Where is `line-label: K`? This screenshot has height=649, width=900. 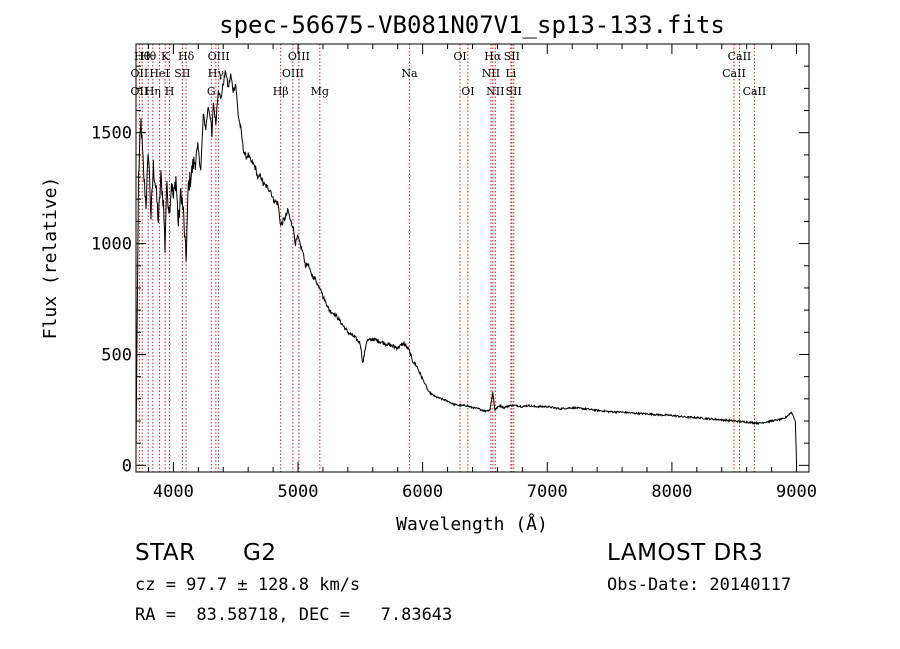 line-label: K is located at coordinates (165, 56).